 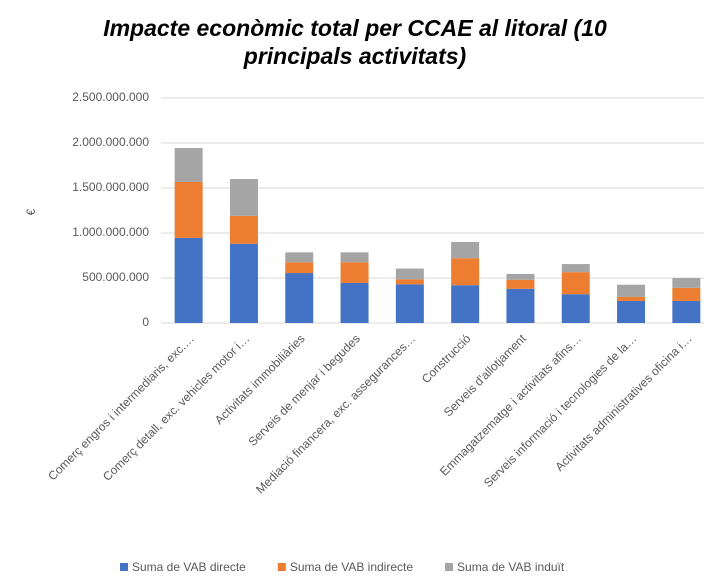 I want to click on legend-label: Suma de VAB induït, so click(x=511, y=567).